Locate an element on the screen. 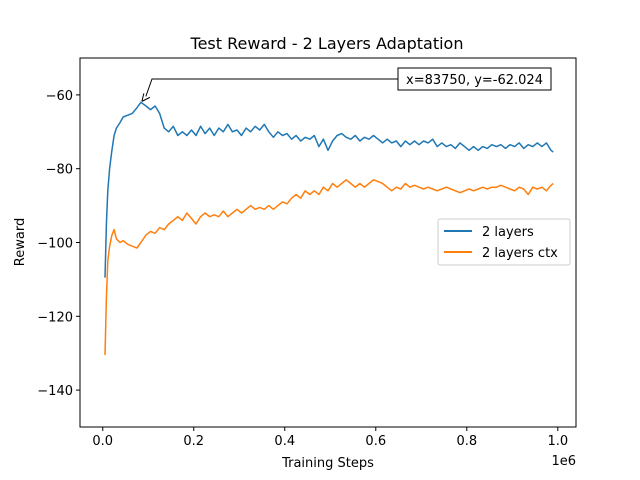 This screenshot has height=480, width=640. annotation-arrowhead is located at coordinates (146, 97).